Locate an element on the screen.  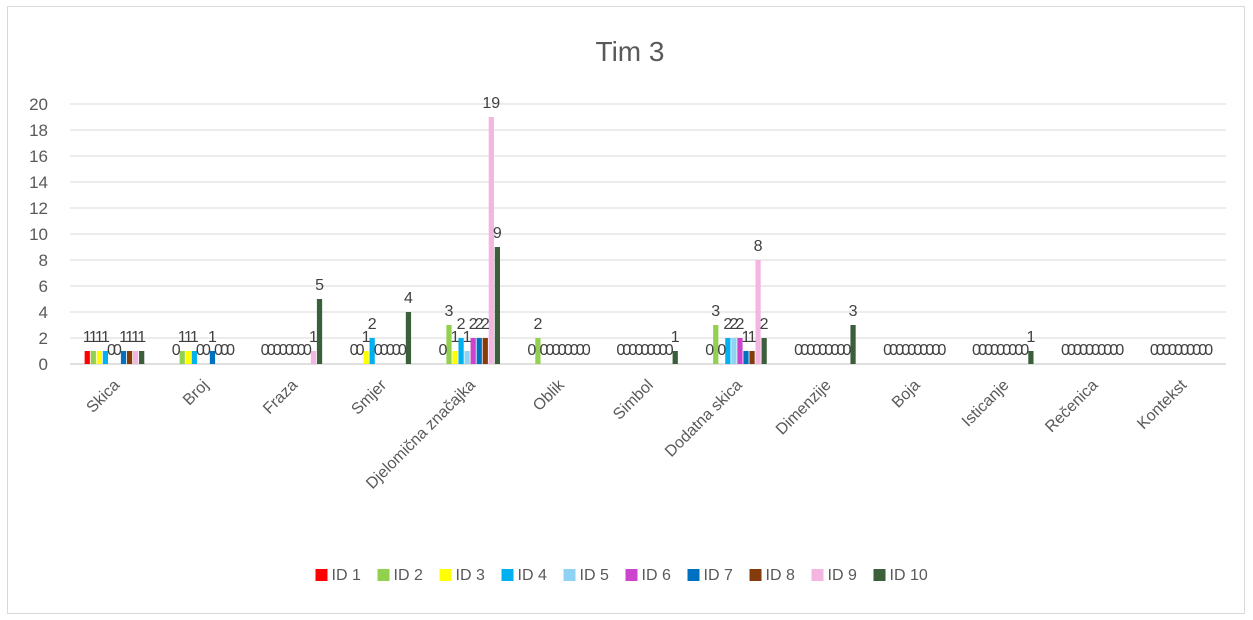
x-tick-label: Oblik is located at coordinates (549, 395).